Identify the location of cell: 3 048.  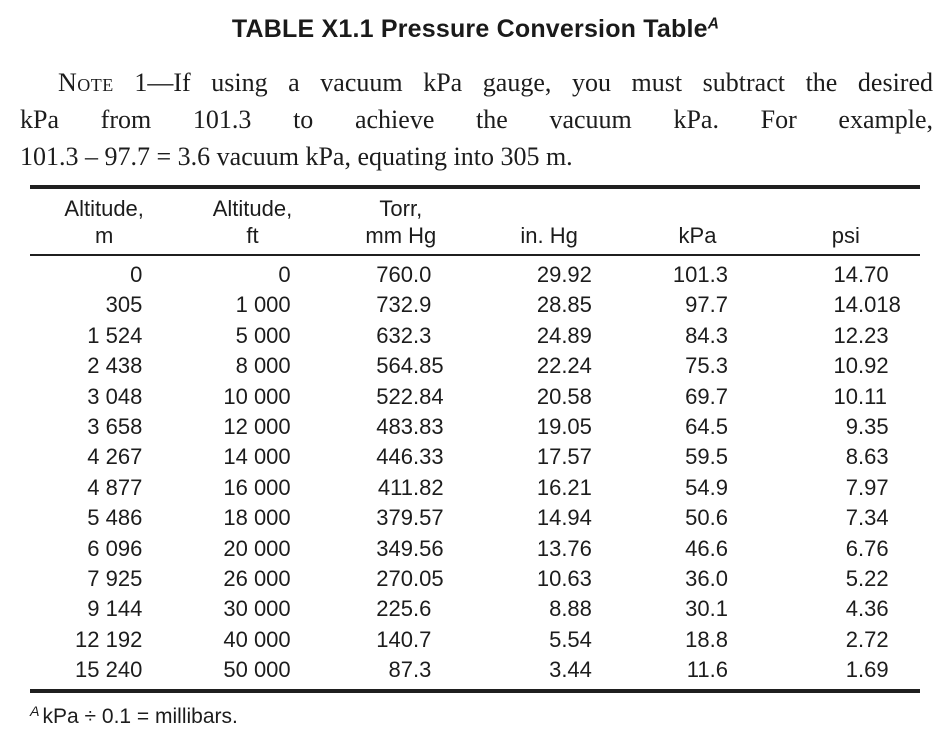
(115, 396).